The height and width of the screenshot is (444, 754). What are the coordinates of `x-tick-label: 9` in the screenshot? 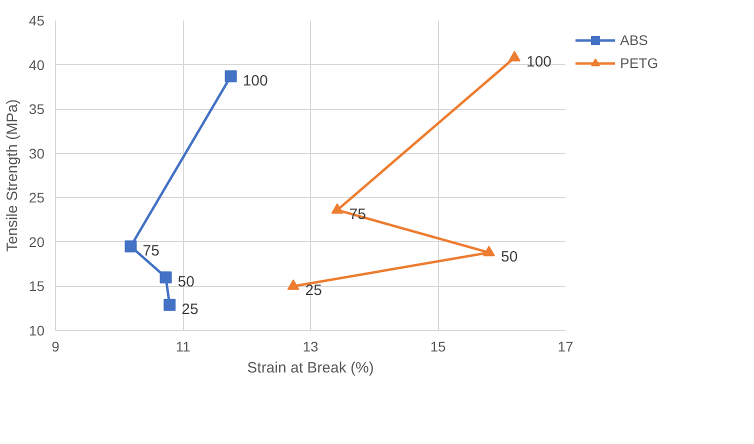 It's located at (56, 346).